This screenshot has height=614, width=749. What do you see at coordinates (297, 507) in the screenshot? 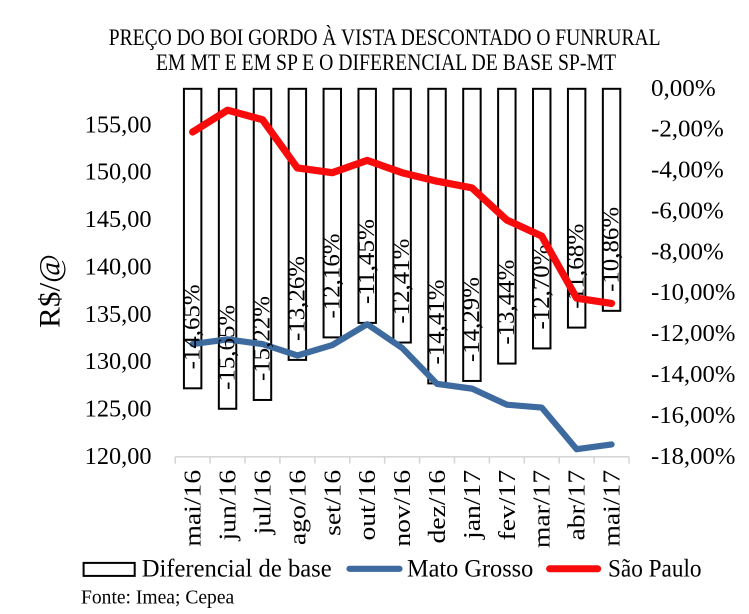
I see `svg-text: ago/16` at bounding box center [297, 507].